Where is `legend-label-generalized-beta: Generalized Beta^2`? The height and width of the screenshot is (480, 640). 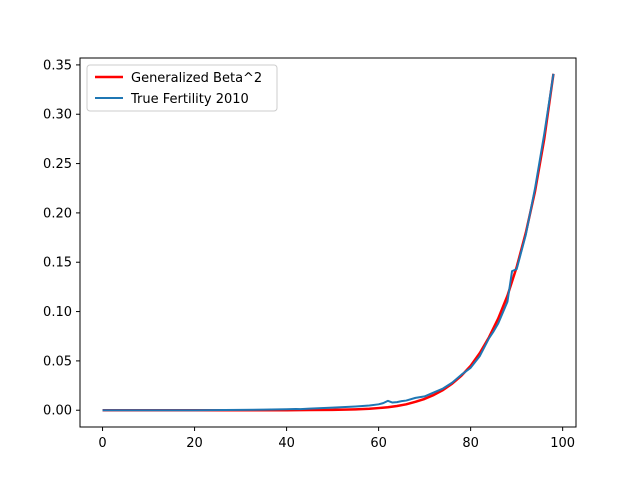 legend-label-generalized-beta: Generalized Beta^2 is located at coordinates (196, 78).